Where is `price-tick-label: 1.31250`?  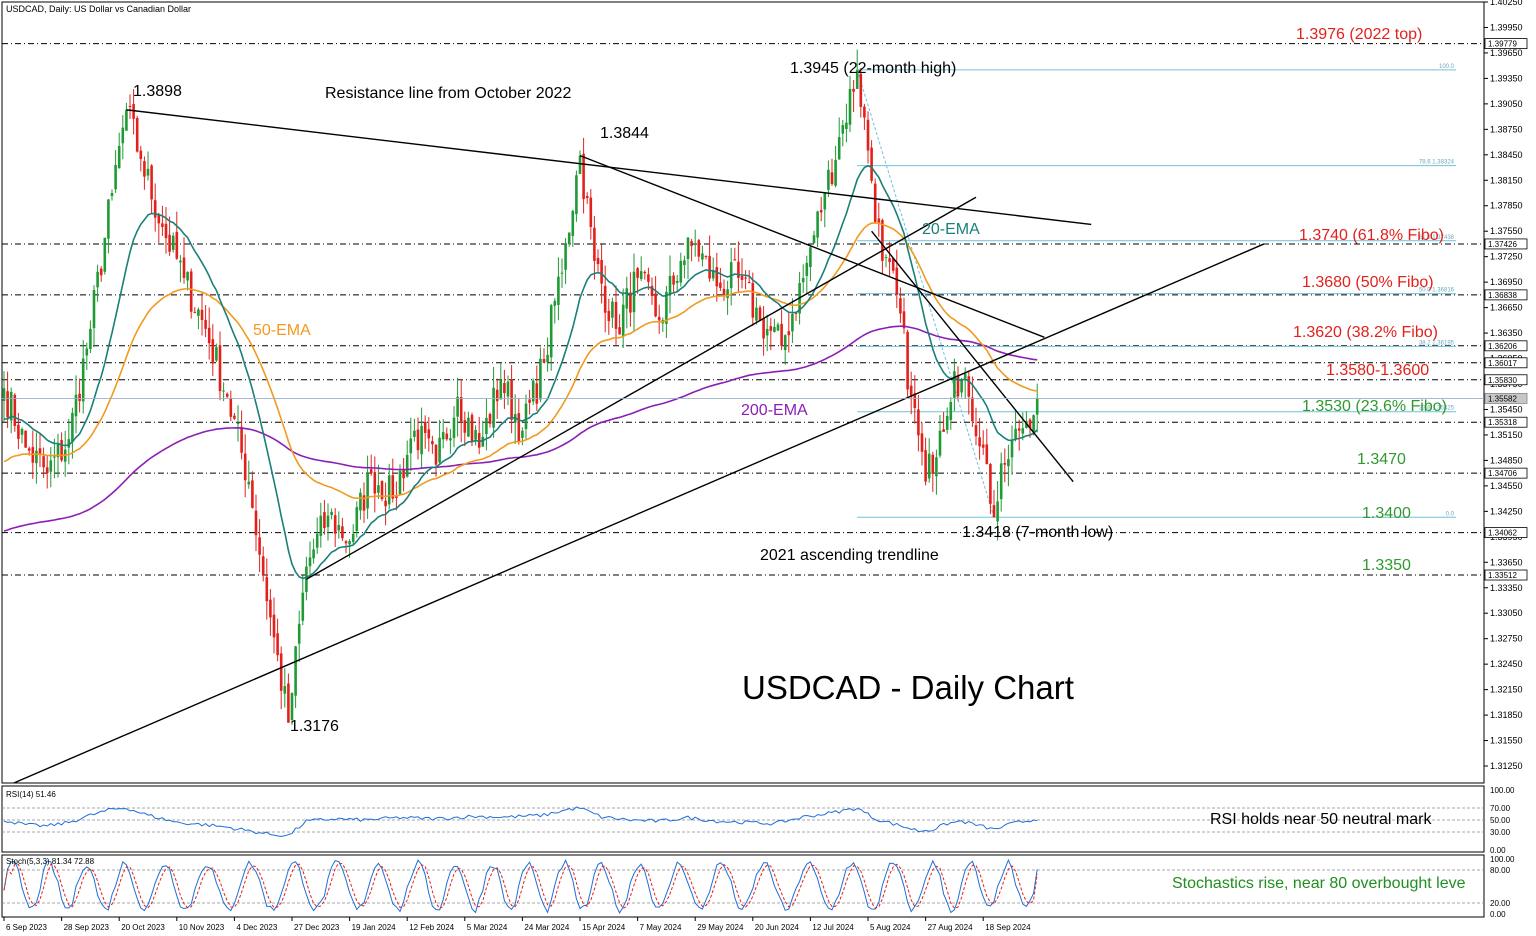
price-tick-label: 1.31250 is located at coordinates (1506, 766).